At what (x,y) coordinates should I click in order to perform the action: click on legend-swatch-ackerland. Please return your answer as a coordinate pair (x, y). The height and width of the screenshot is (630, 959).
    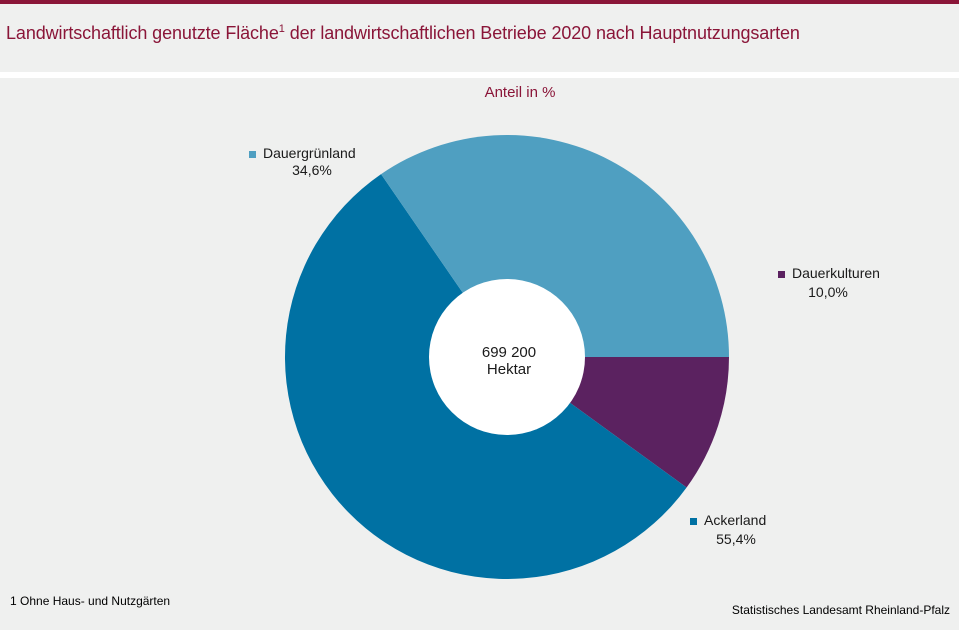
    Looking at the image, I should click on (693, 521).